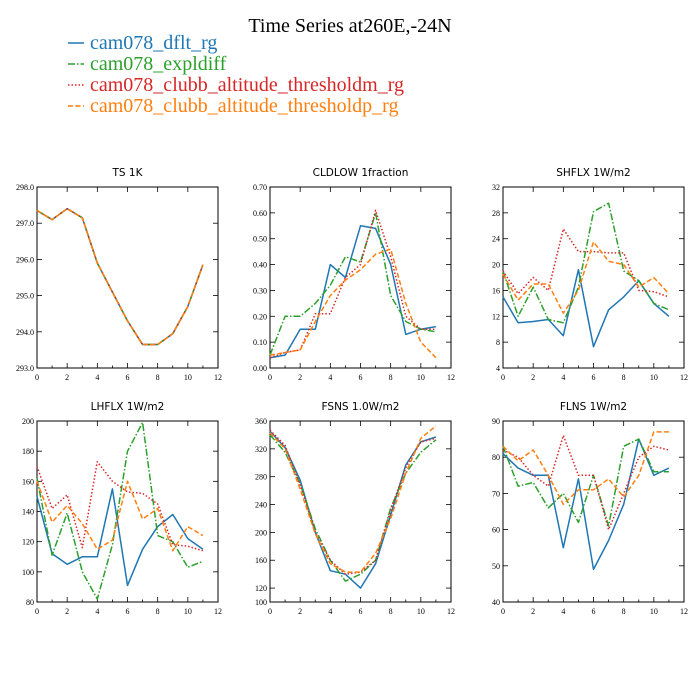  Describe the element at coordinates (498, 368) in the screenshot. I see `y-tick-label: 4` at that location.